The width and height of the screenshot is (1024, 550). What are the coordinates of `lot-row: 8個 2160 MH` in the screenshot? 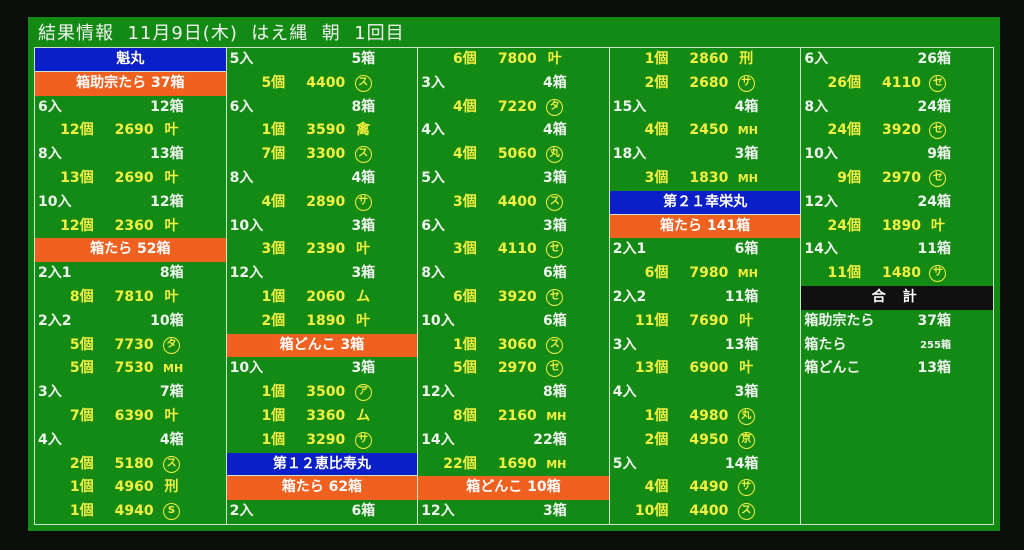 It's located at (513, 417).